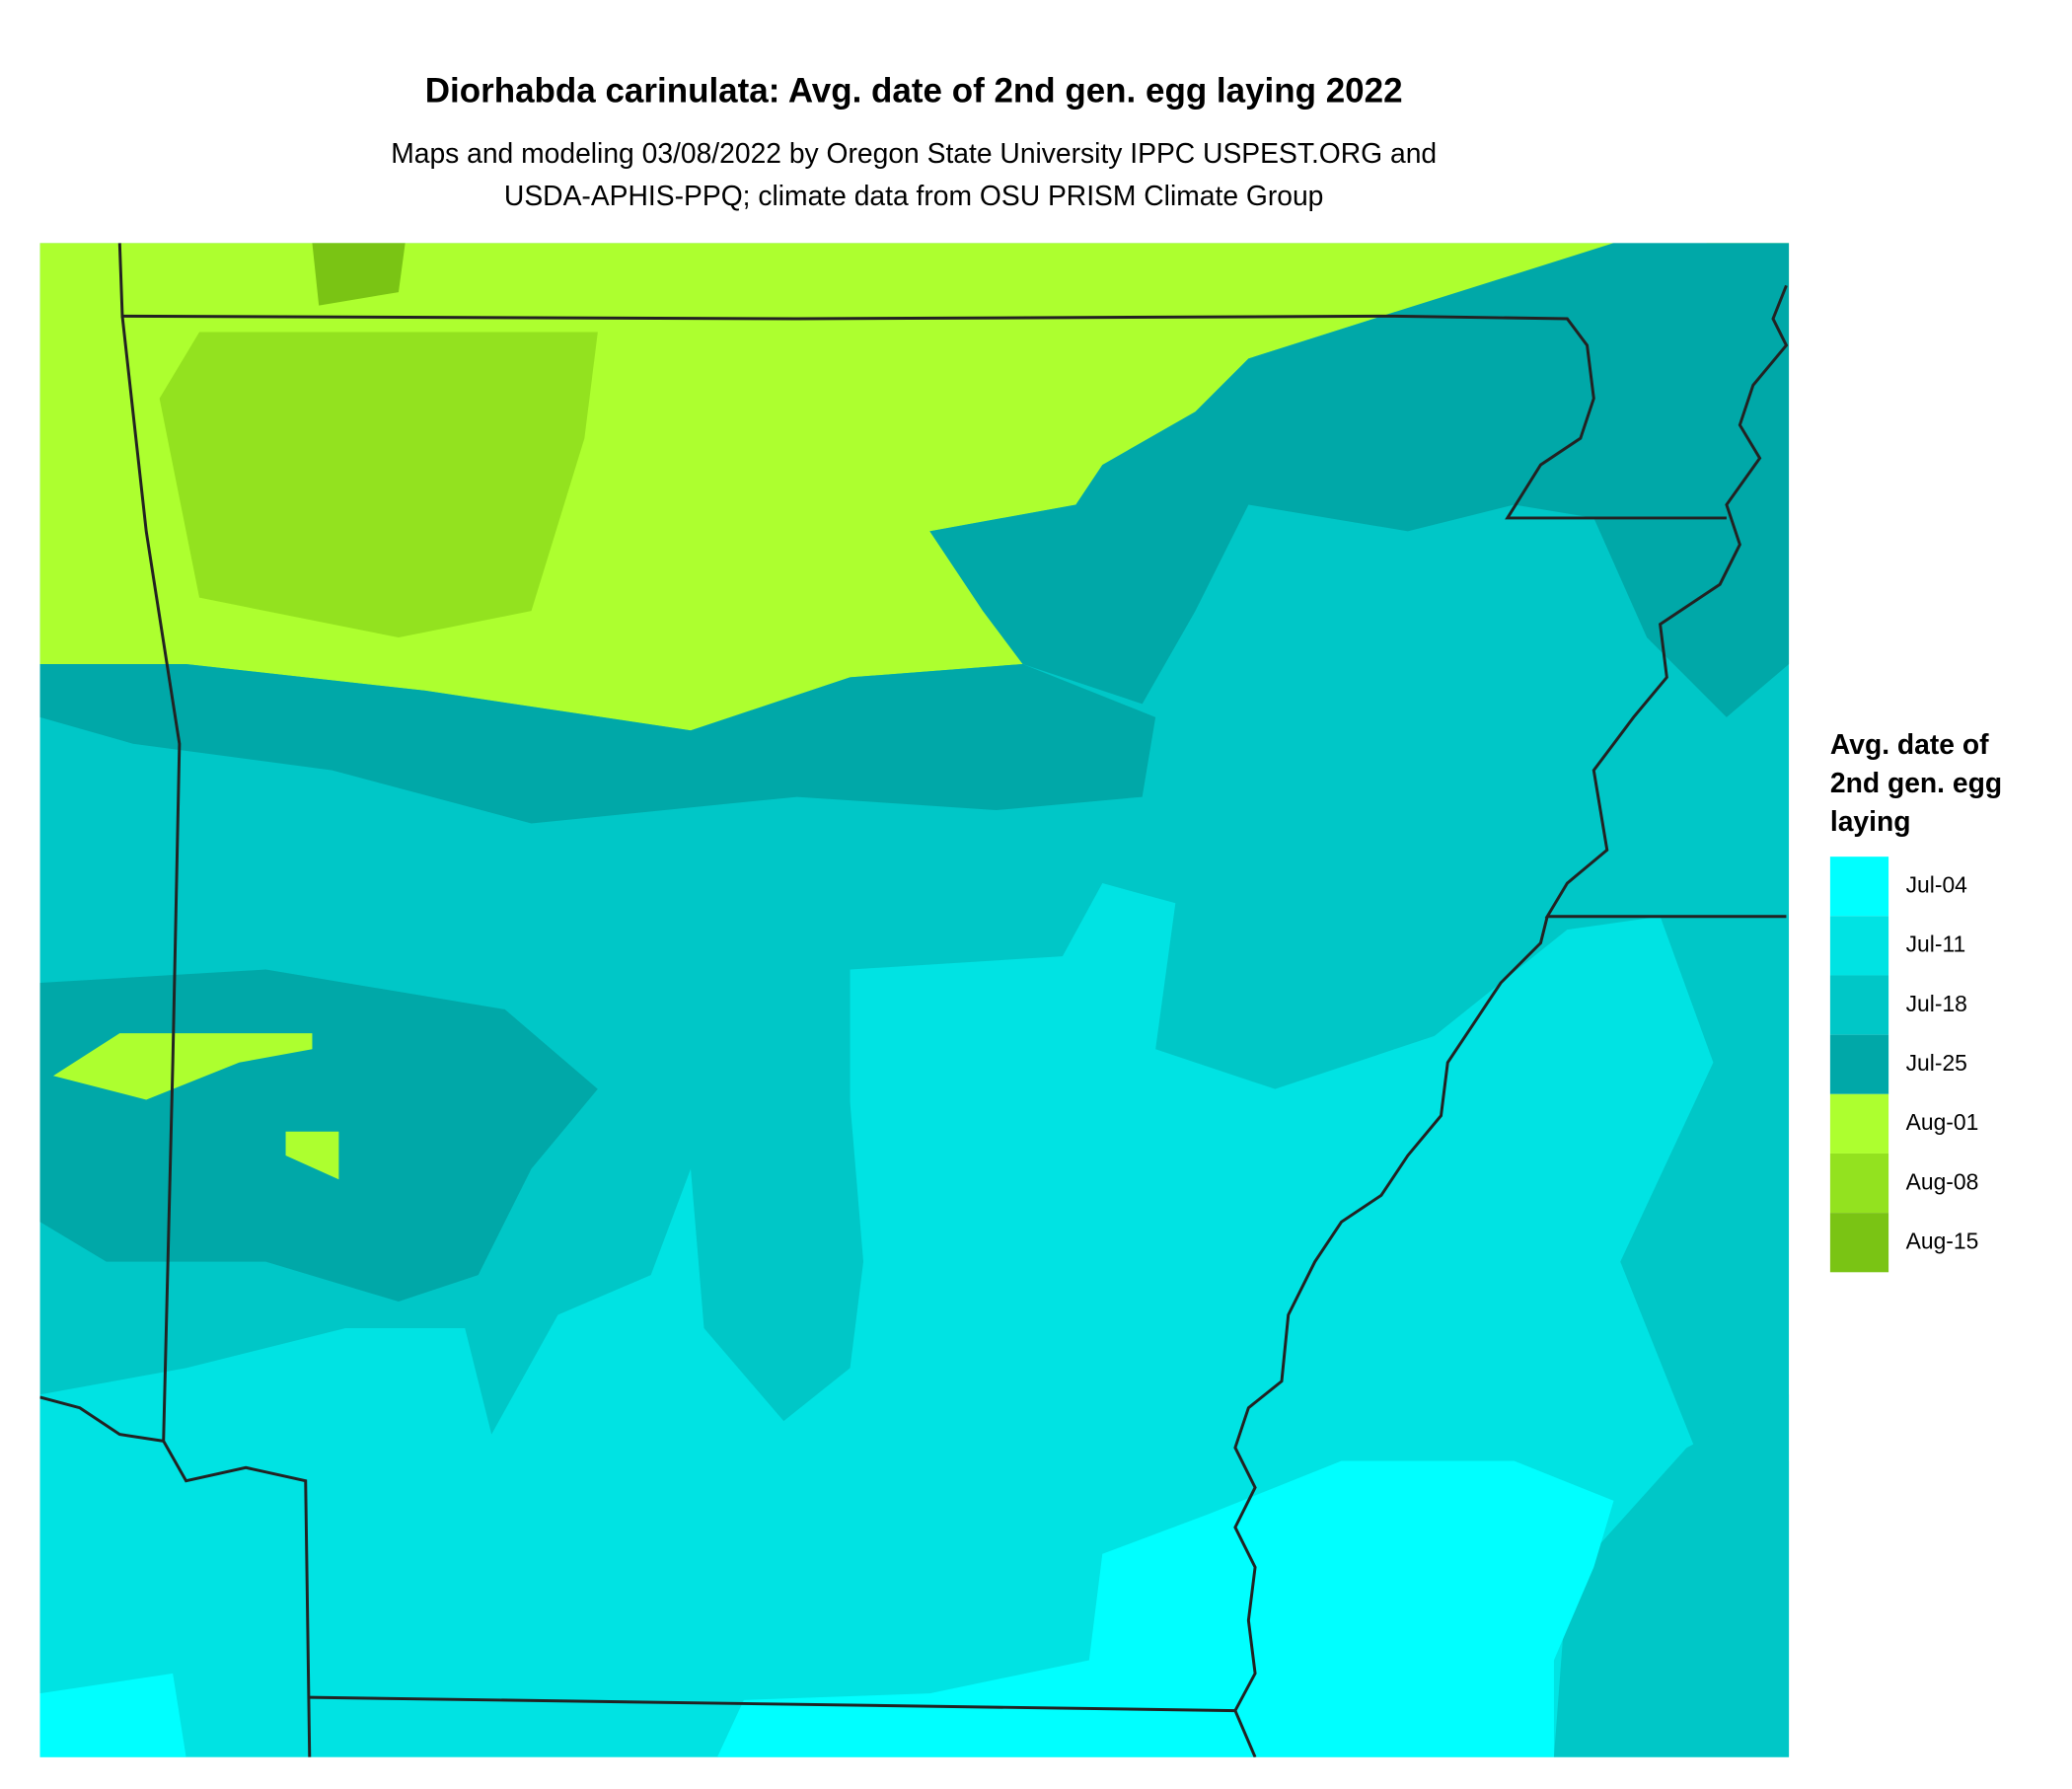 This screenshot has height=1789, width=2072. I want to click on legend-title: Avg. date of, so click(1910, 744).